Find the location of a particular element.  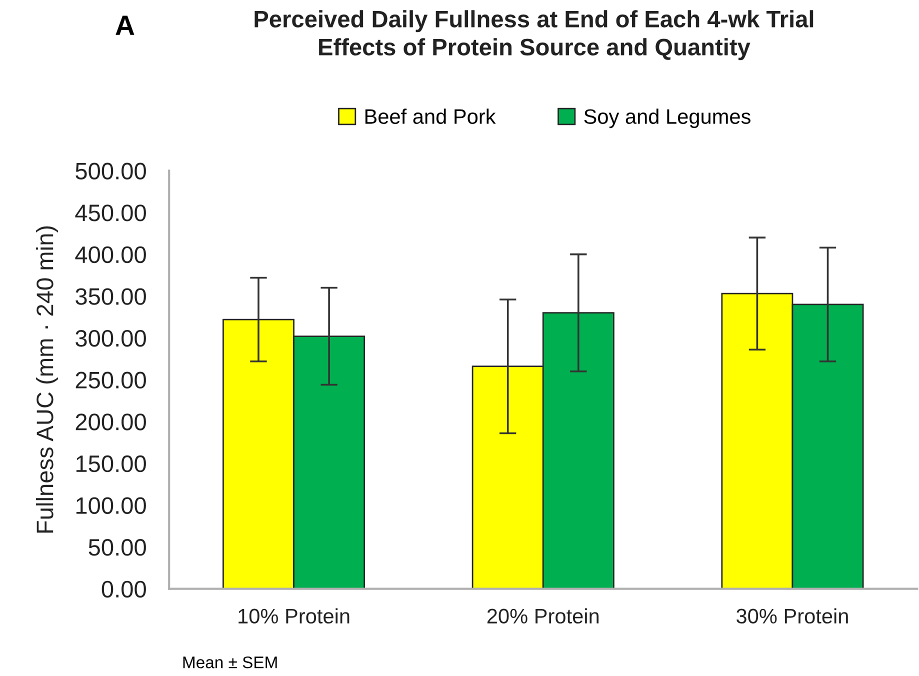

legend-label: Soy and Legumes is located at coordinates (667, 118).